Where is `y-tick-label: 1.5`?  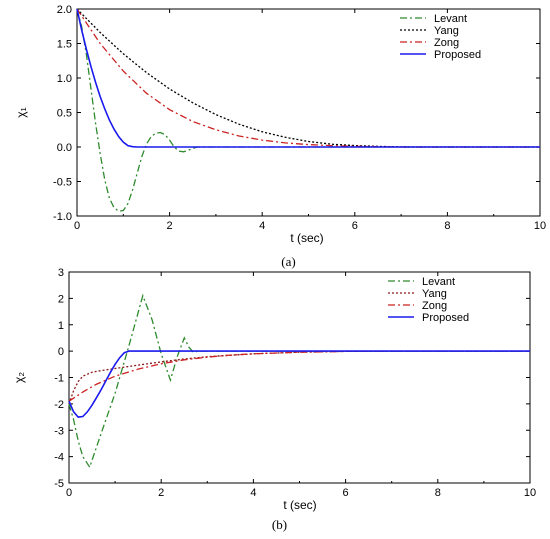 y-tick-label: 1.5 is located at coordinates (64, 45).